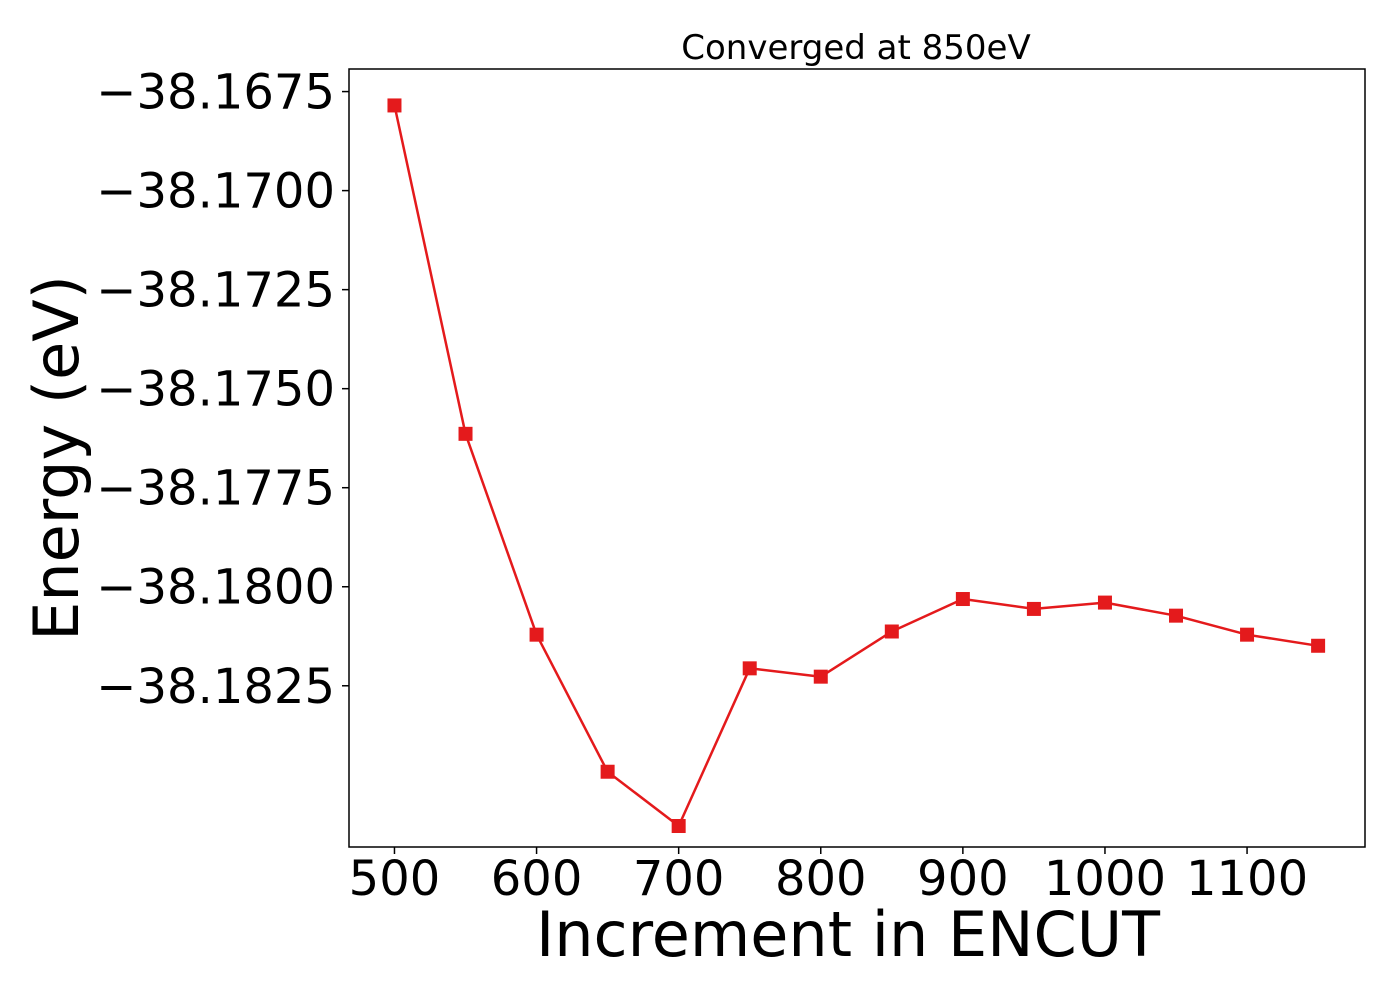  I want to click on y-tick-label: −38.1700, so click(215, 192).